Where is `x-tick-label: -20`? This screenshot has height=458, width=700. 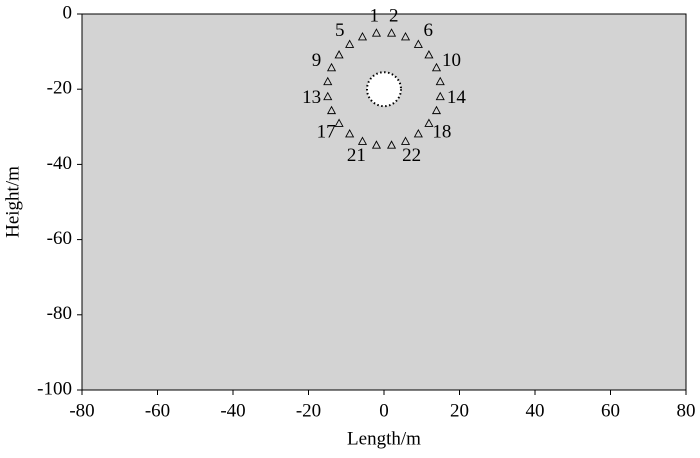 x-tick-label: -20 is located at coordinates (308, 410).